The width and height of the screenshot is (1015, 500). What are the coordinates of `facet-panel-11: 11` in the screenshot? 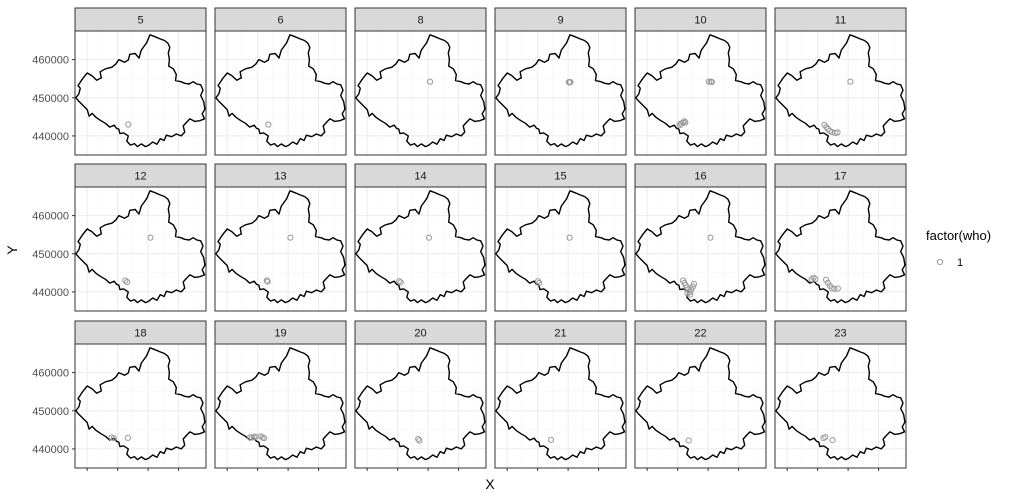 It's located at (840, 81).